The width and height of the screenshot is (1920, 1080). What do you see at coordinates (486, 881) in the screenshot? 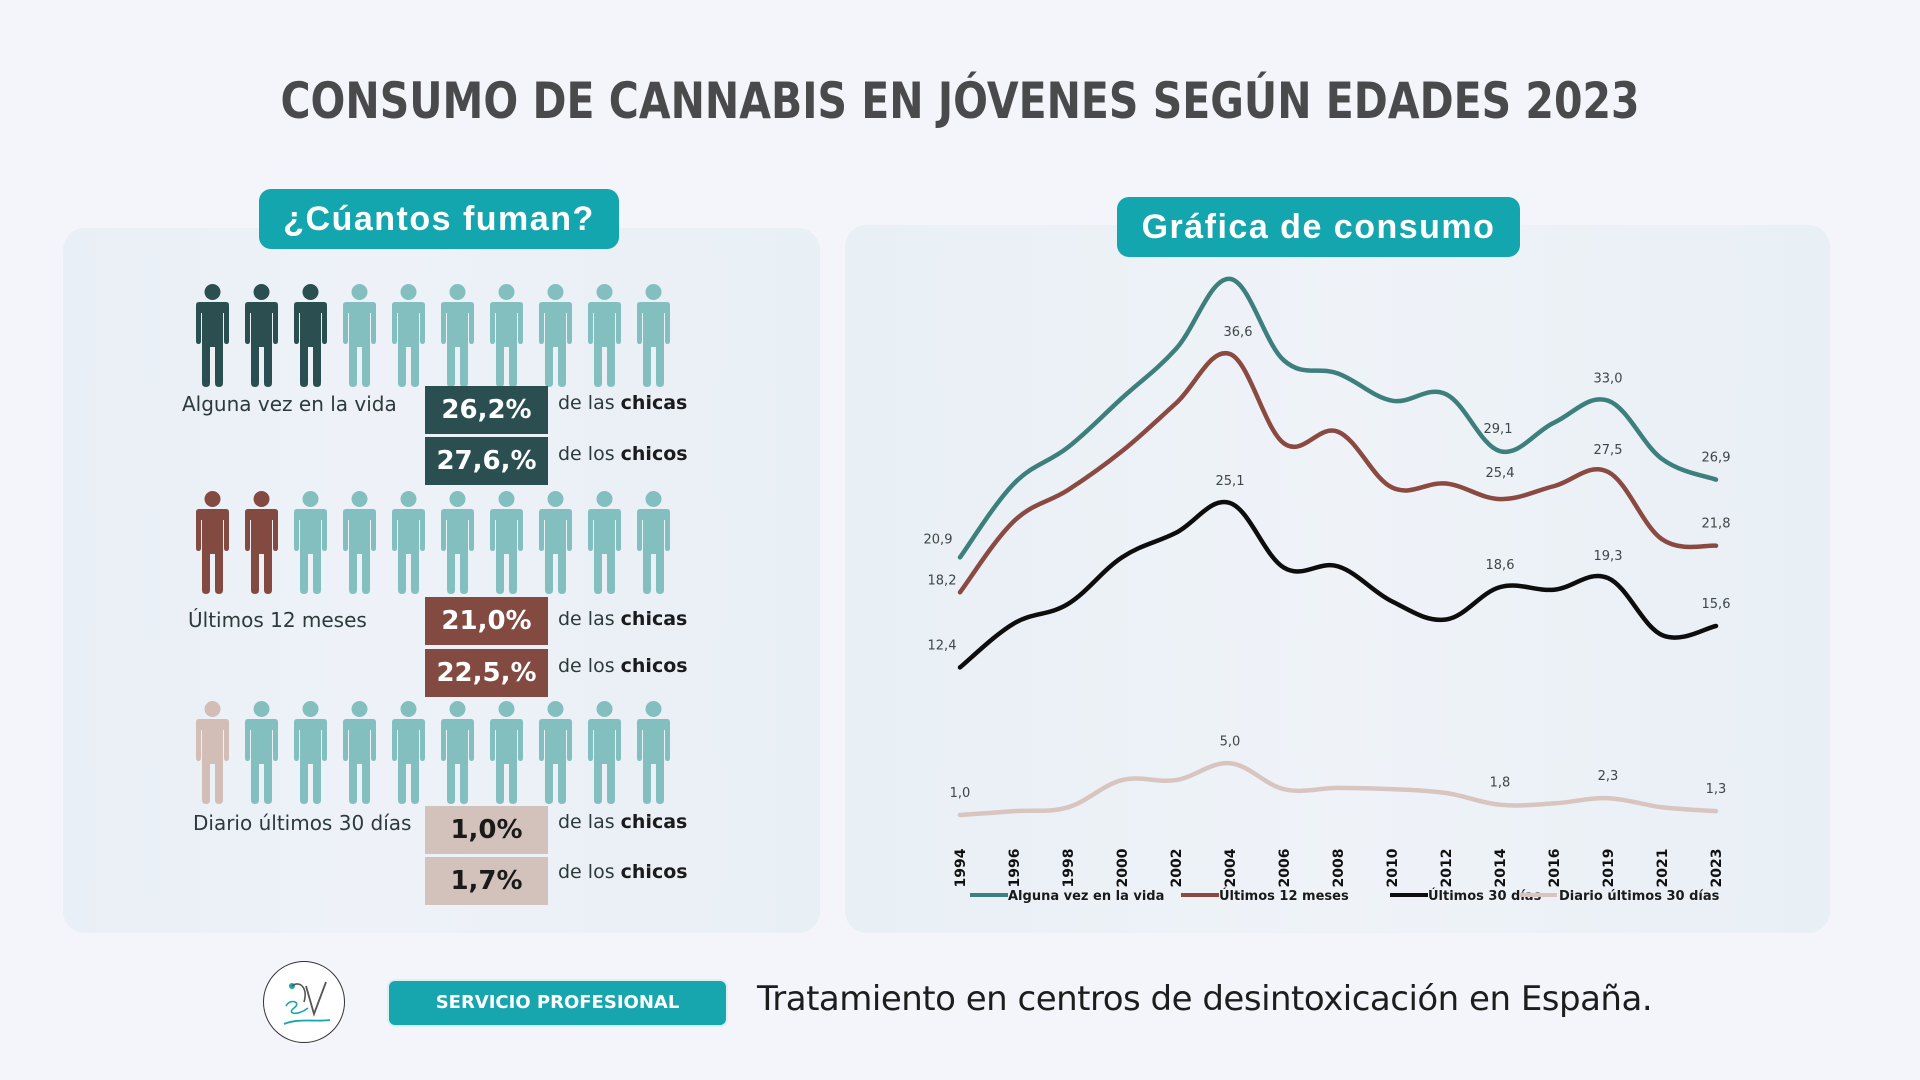
I see `boys-value-box-daily-30-days: 1,7%` at bounding box center [486, 881].